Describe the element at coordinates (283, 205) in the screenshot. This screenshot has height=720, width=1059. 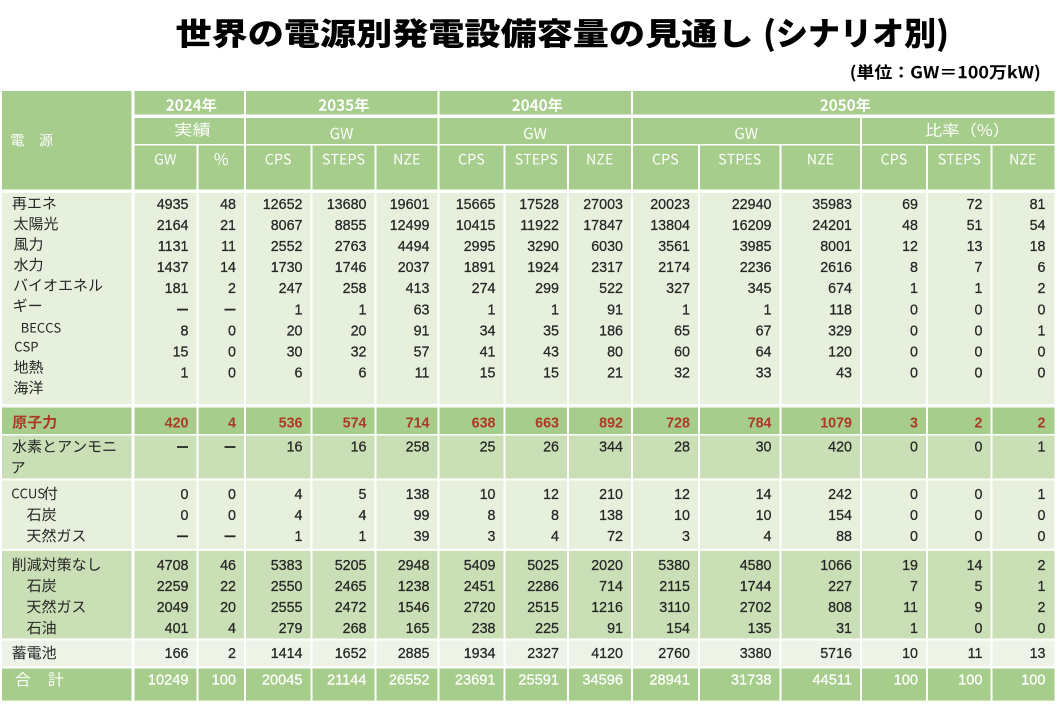
I see `svg-text: 12652` at that location.